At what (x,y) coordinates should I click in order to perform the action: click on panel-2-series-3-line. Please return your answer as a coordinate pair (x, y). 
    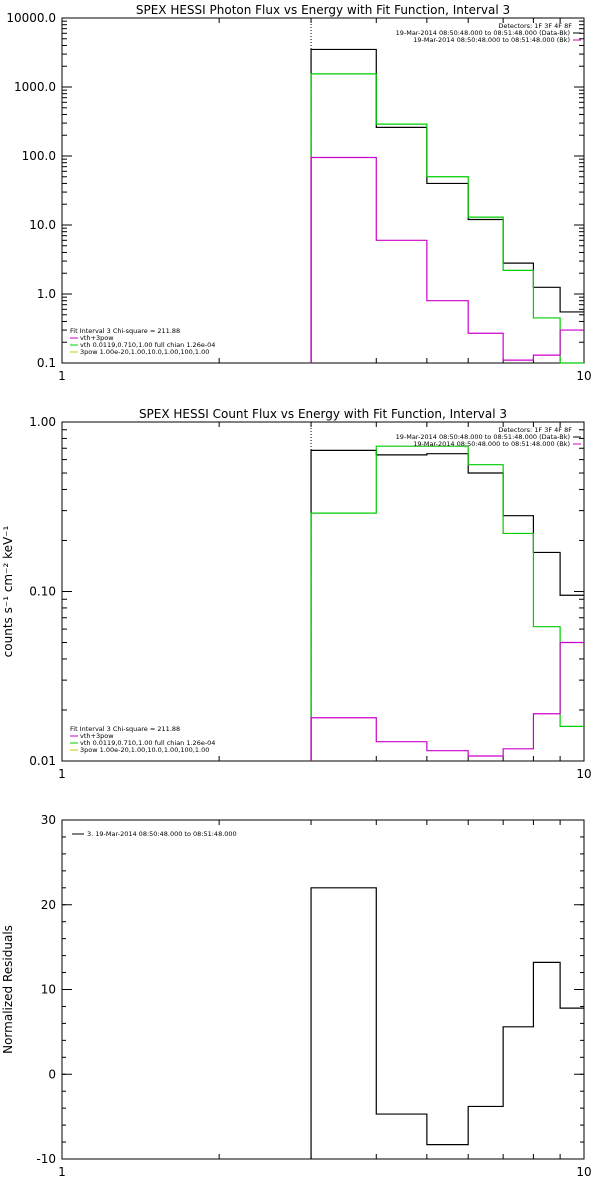
    Looking at the image, I should click on (447, 701).